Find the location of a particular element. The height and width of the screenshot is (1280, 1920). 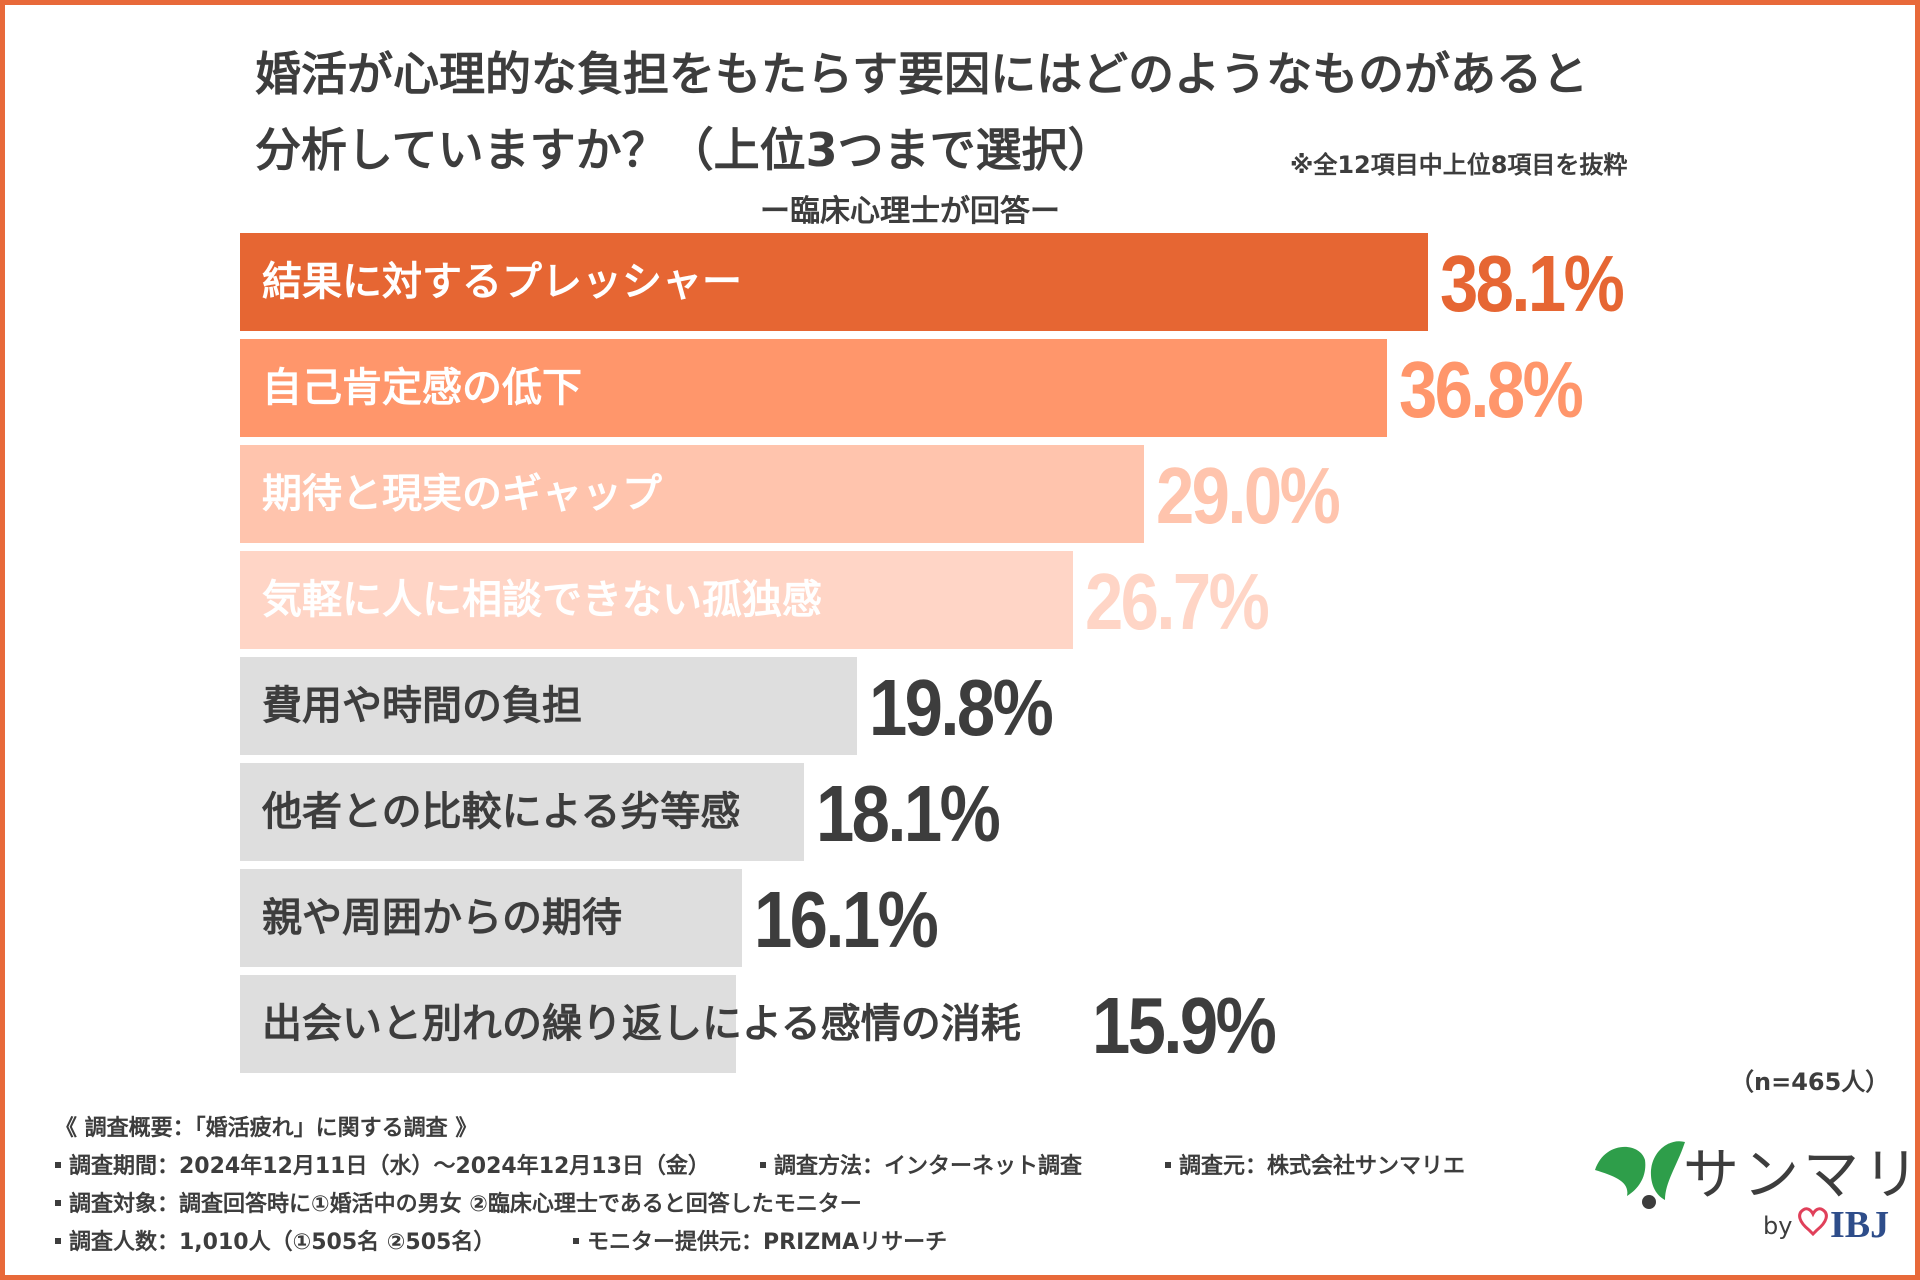

survey-target: 調査対象：調査回答時に①婚活中の男女 ②臨床心理士であると回答したモニター is located at coordinates (465, 1204).